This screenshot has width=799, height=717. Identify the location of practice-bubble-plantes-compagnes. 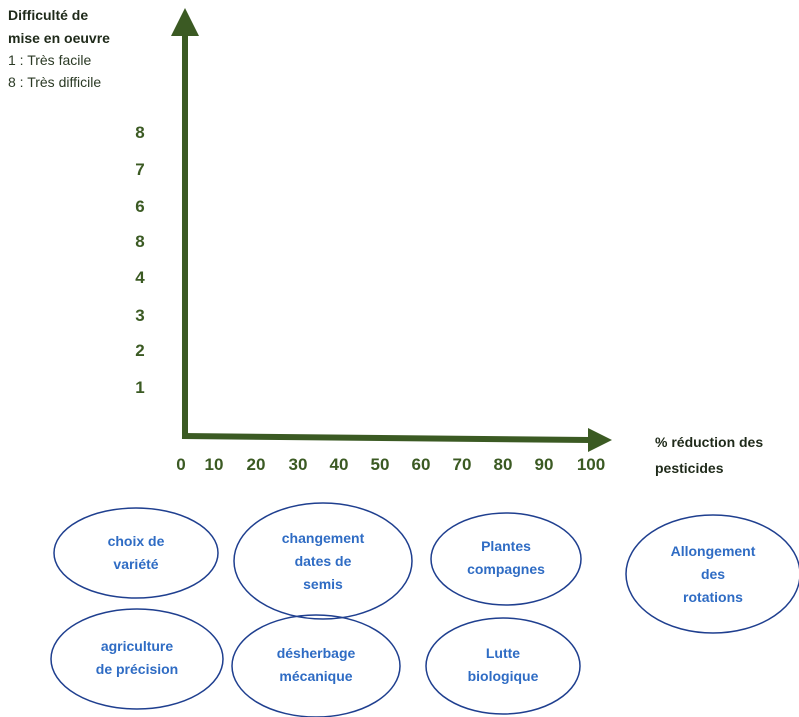
(506, 559).